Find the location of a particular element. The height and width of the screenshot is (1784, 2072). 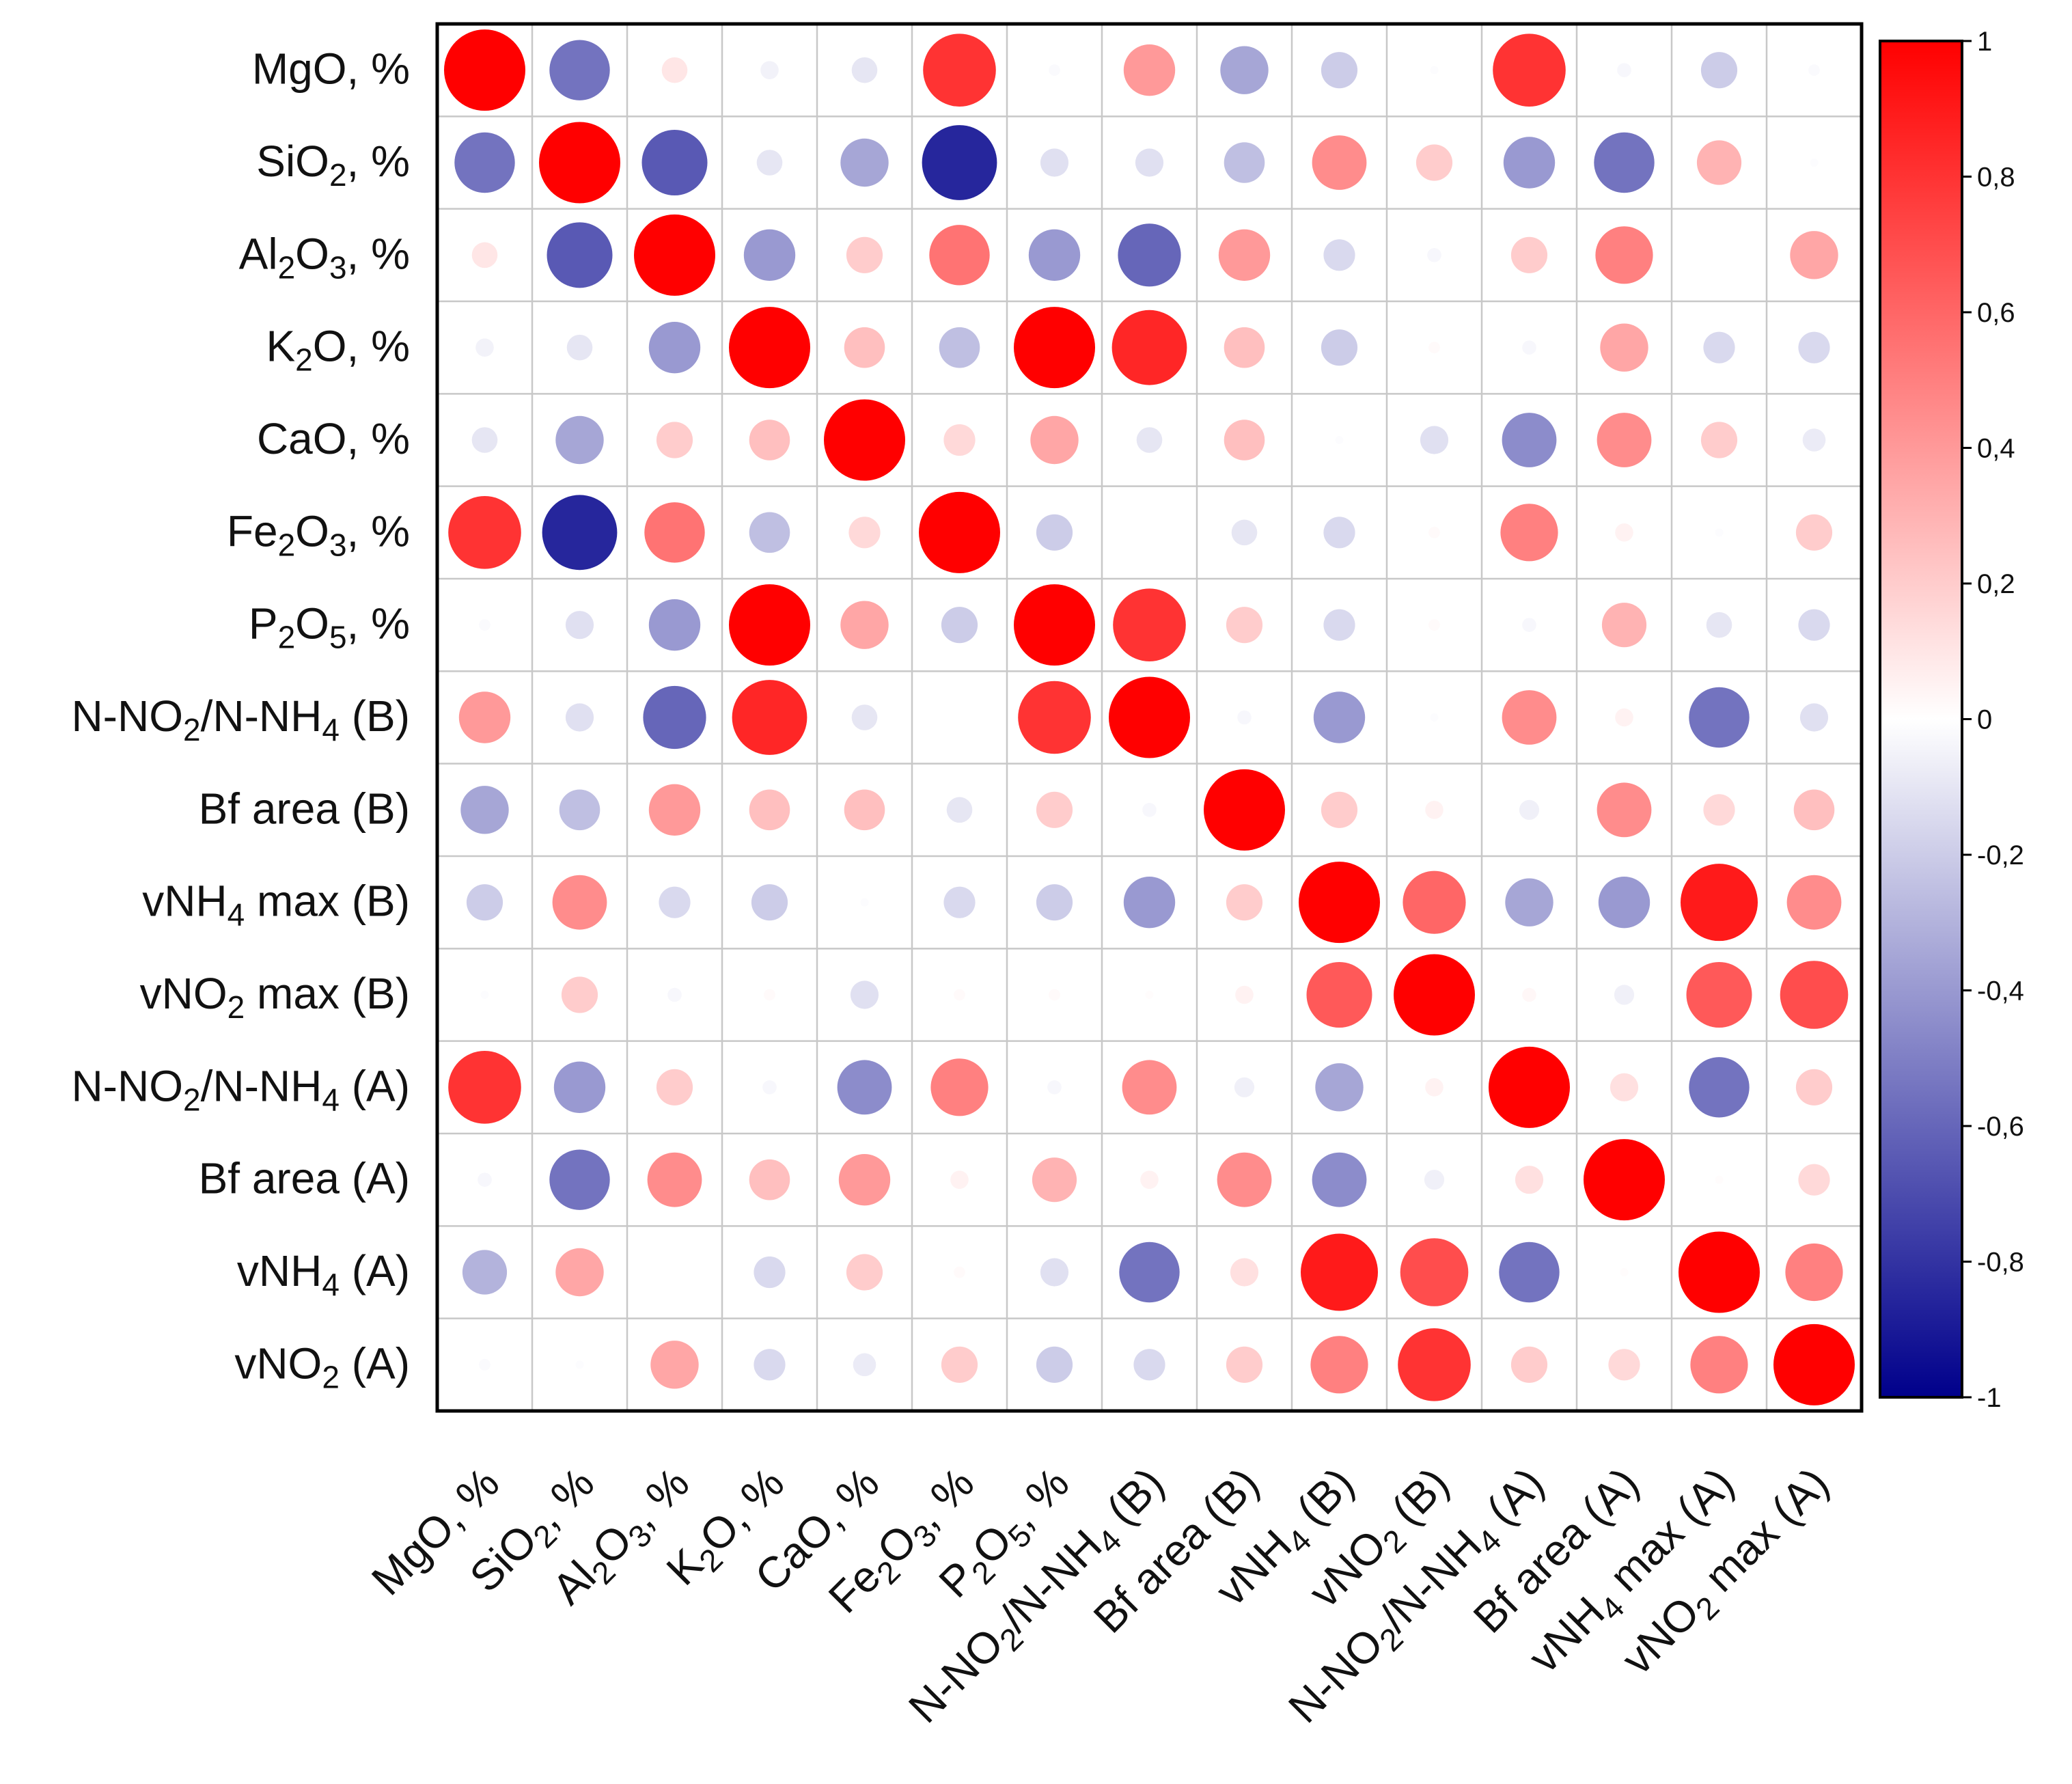

correlation-circle-r10-c4 is located at coordinates (864, 994).